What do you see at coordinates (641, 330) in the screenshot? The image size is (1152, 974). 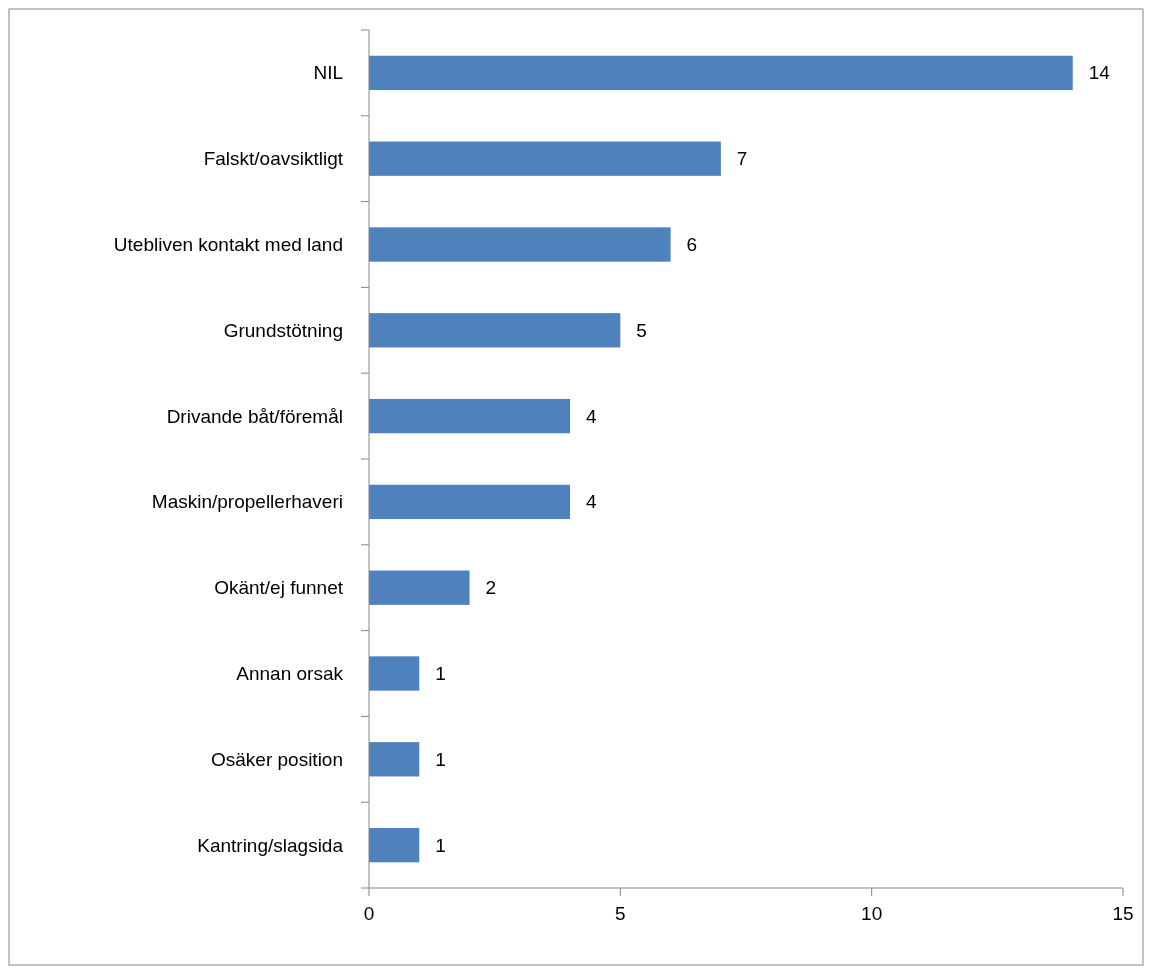 I see `data-label: 5` at bounding box center [641, 330].